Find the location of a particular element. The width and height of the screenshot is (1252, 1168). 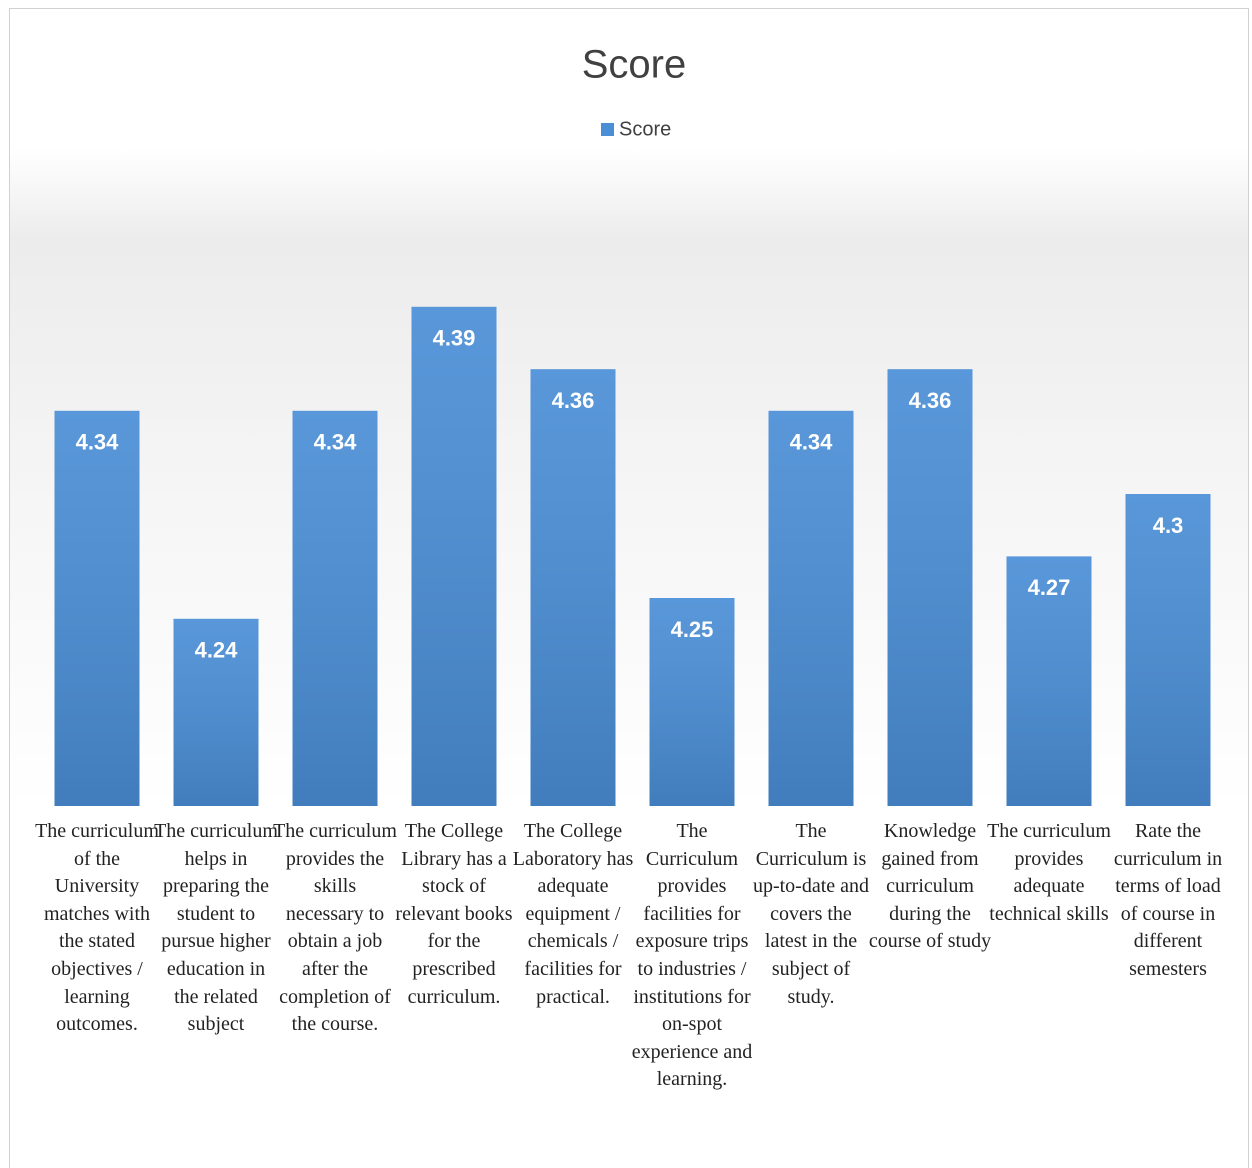

data-label: 4.39 is located at coordinates (454, 338).